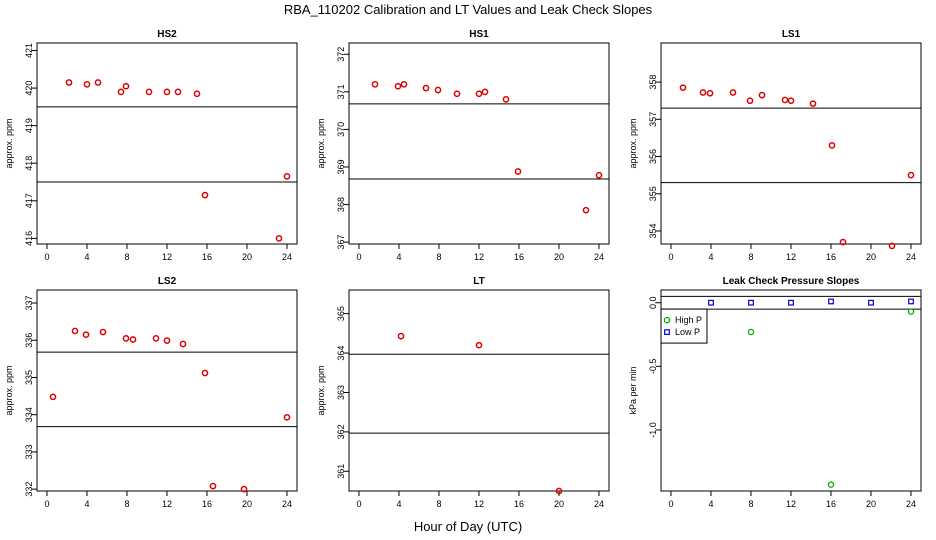 This screenshot has height=540, width=936. Describe the element at coordinates (341, 313) in the screenshot. I see `y-tick-label: 365` at that location.